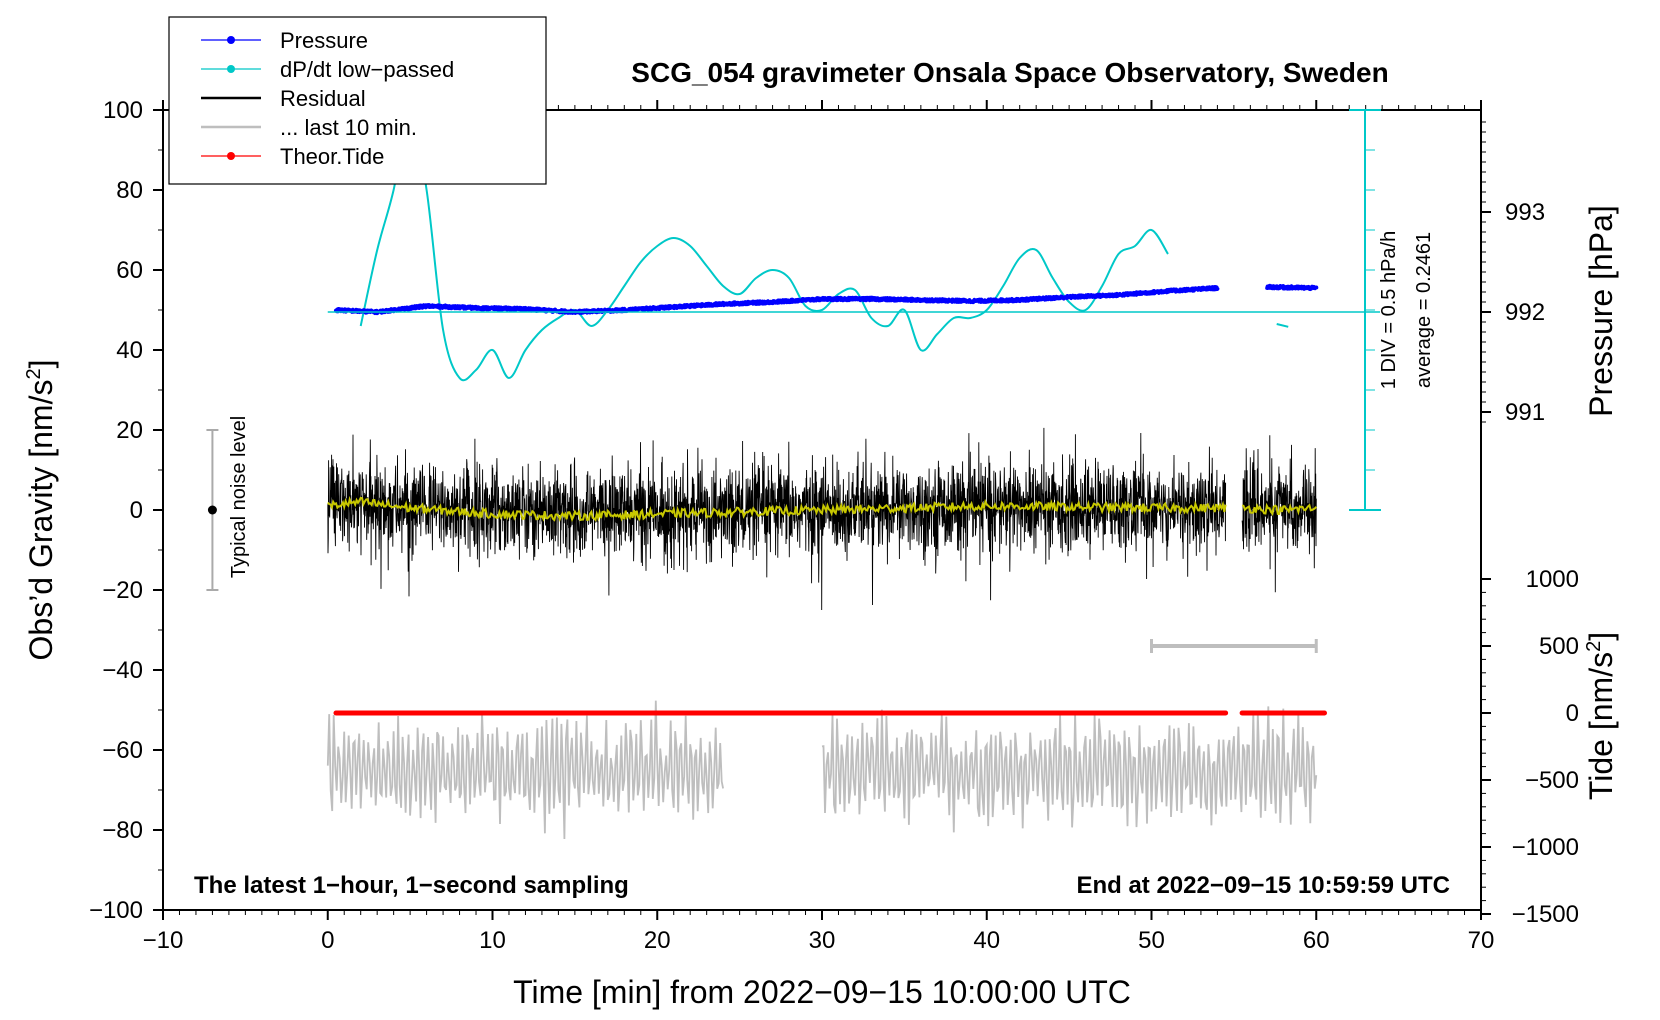 The image size is (1660, 1020). I want to click on y-axis: 100 80 60 40 20 0 −20 −40 −60 −80 −100, so click(126, 510).